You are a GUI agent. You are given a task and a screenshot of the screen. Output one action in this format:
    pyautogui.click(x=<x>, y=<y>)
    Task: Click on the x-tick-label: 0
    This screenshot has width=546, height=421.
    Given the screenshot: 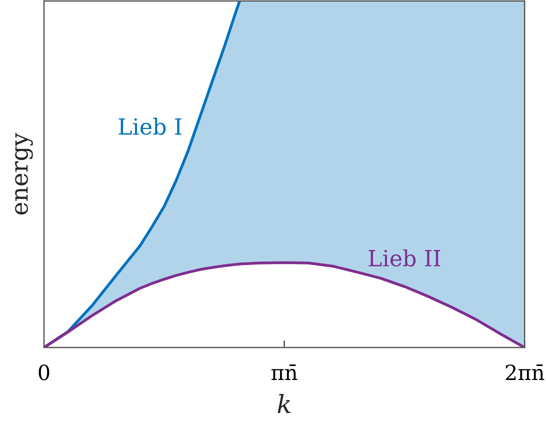 What is the action you would take?
    pyautogui.click(x=44, y=372)
    